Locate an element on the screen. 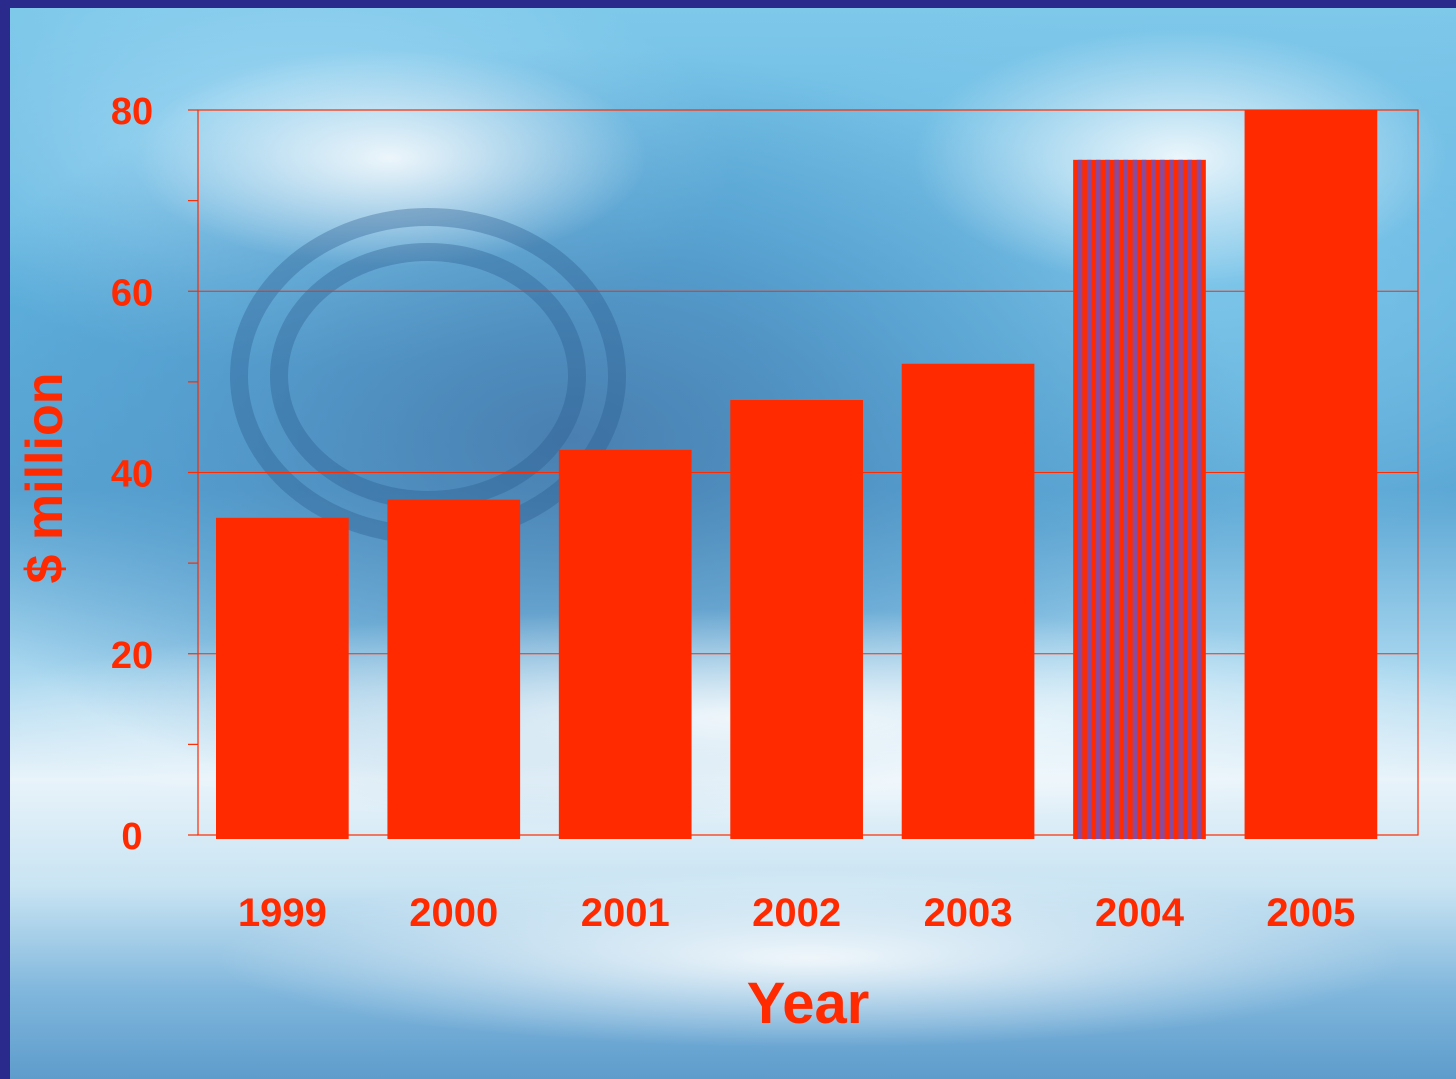  y-tick-label: 20 is located at coordinates (132, 656).